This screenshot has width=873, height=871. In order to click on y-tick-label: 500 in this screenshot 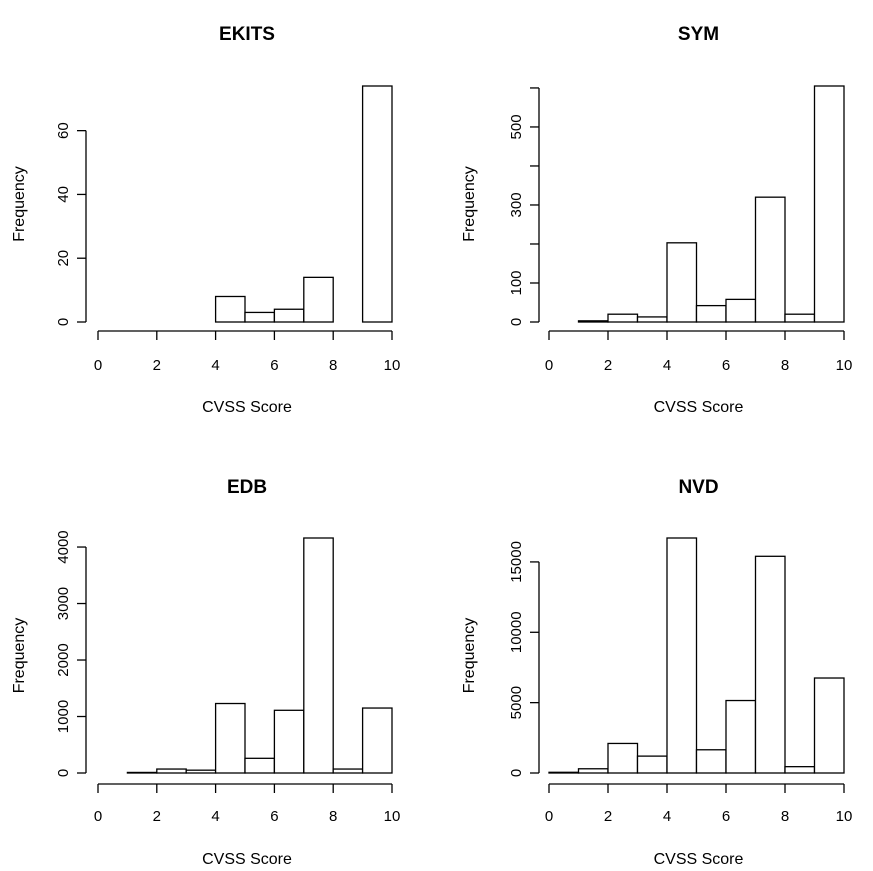, I will do `click(516, 126)`.